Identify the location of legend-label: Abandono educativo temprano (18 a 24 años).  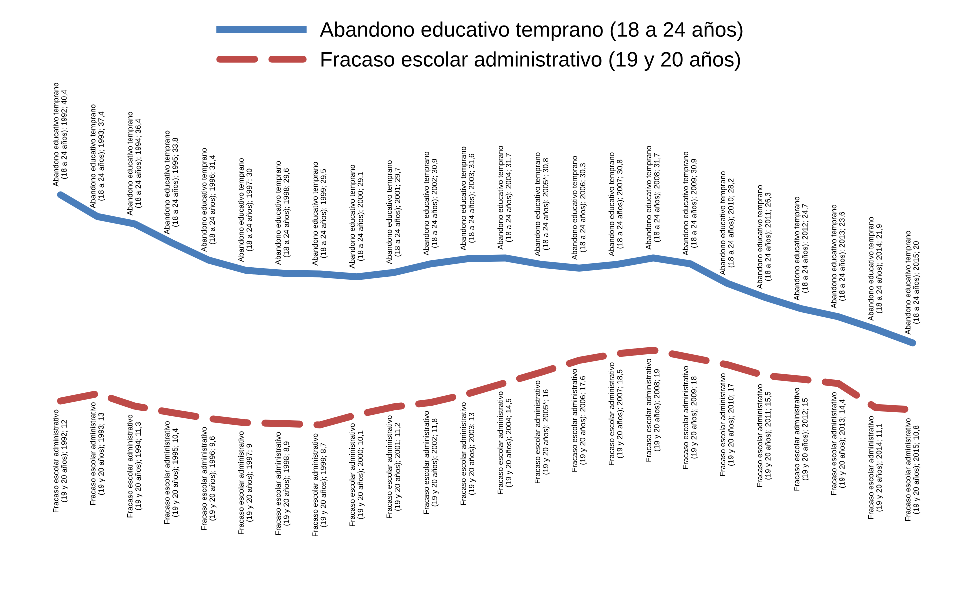
(531, 32).